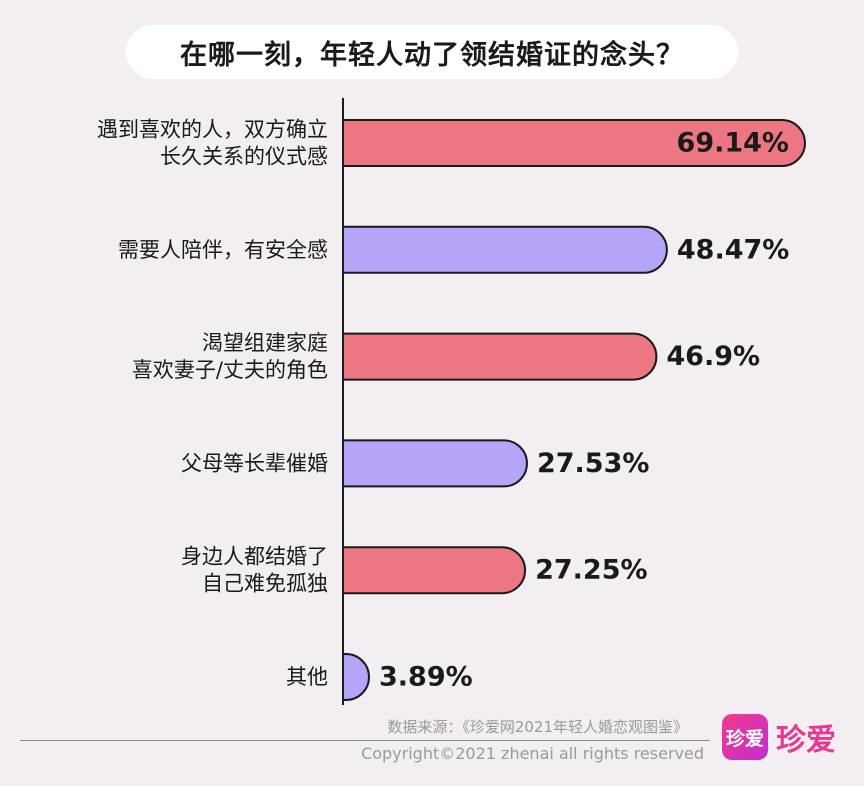 This screenshot has height=786, width=864. What do you see at coordinates (593, 463) in the screenshot?
I see `value-label-3: 27.53%` at bounding box center [593, 463].